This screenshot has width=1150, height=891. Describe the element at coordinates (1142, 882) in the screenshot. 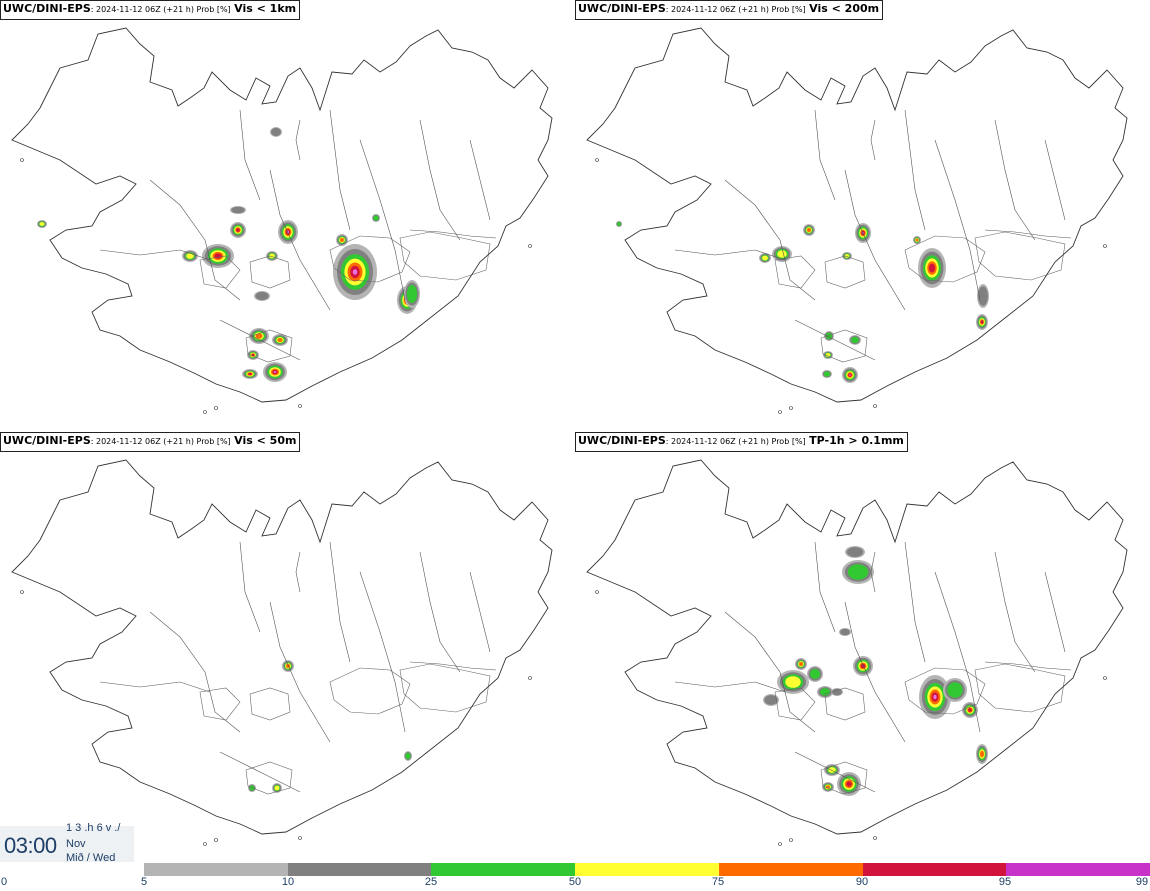

I see `colorbar-tick: 99` at that location.